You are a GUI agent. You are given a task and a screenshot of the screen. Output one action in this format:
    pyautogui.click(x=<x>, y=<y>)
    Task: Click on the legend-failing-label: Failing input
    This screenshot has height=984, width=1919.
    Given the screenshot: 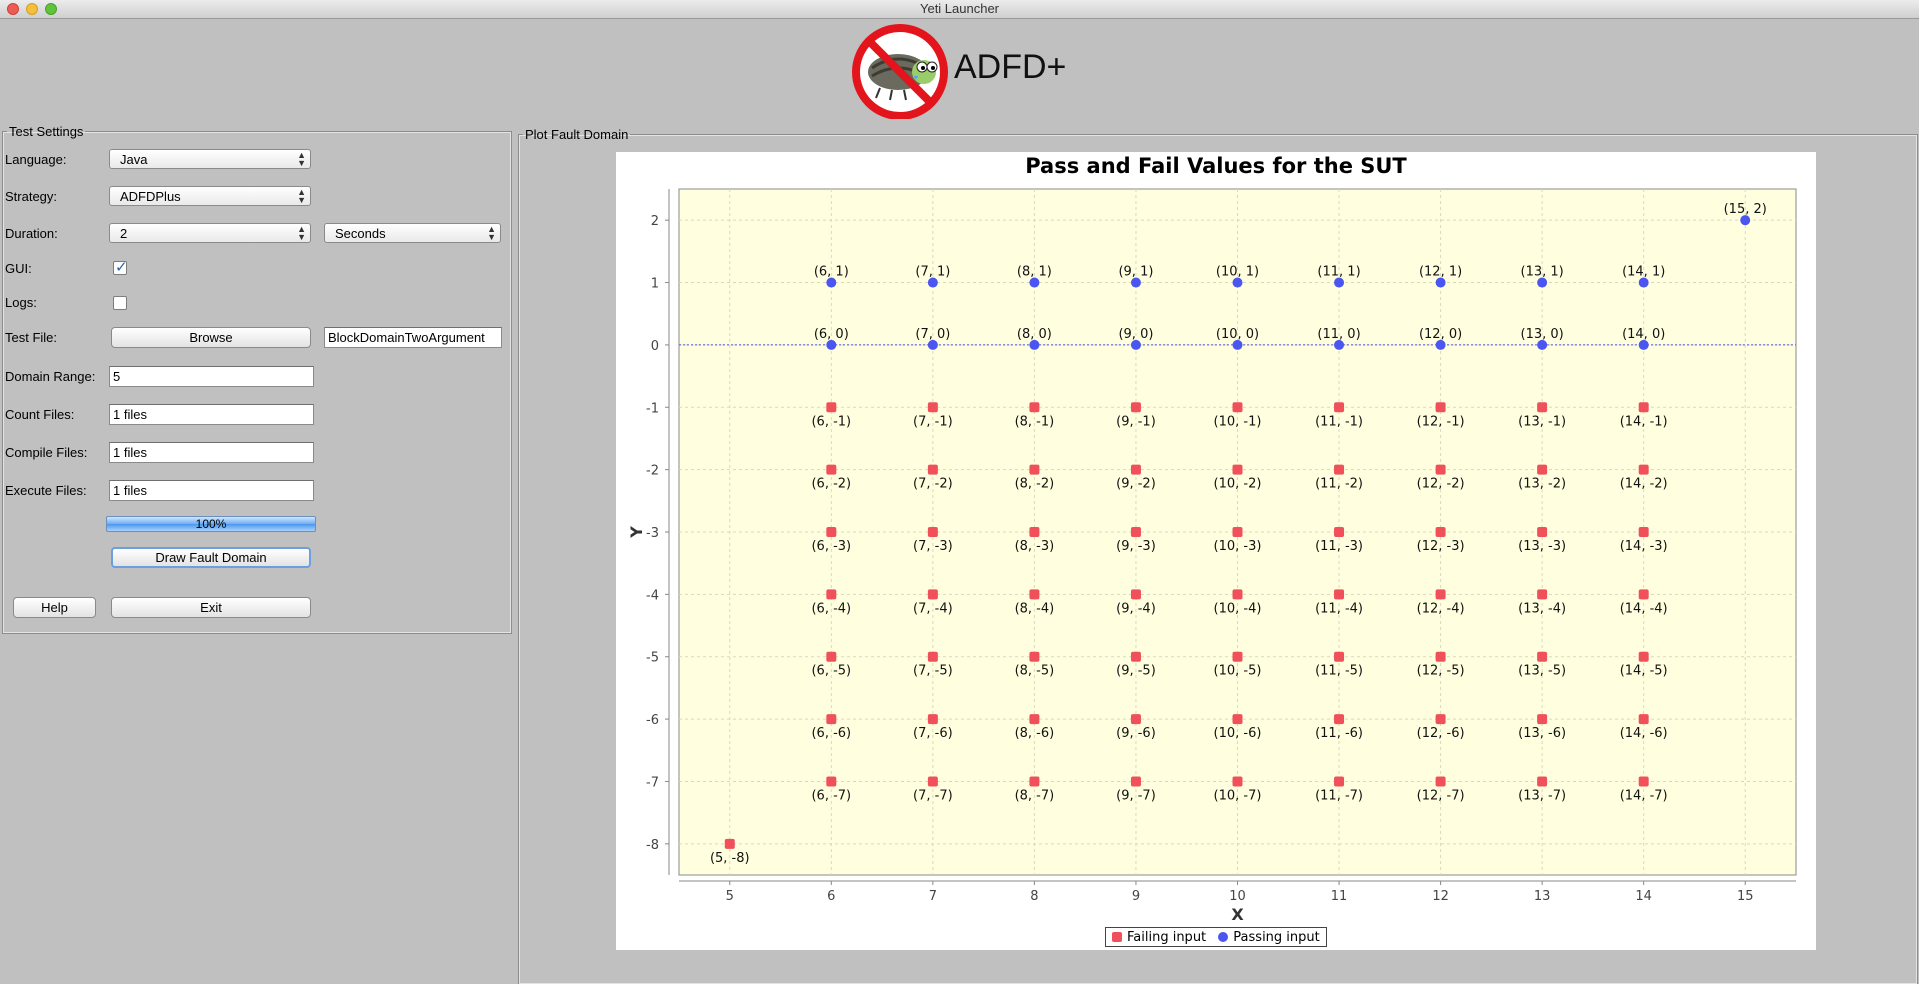 What is the action you would take?
    pyautogui.click(x=1167, y=937)
    